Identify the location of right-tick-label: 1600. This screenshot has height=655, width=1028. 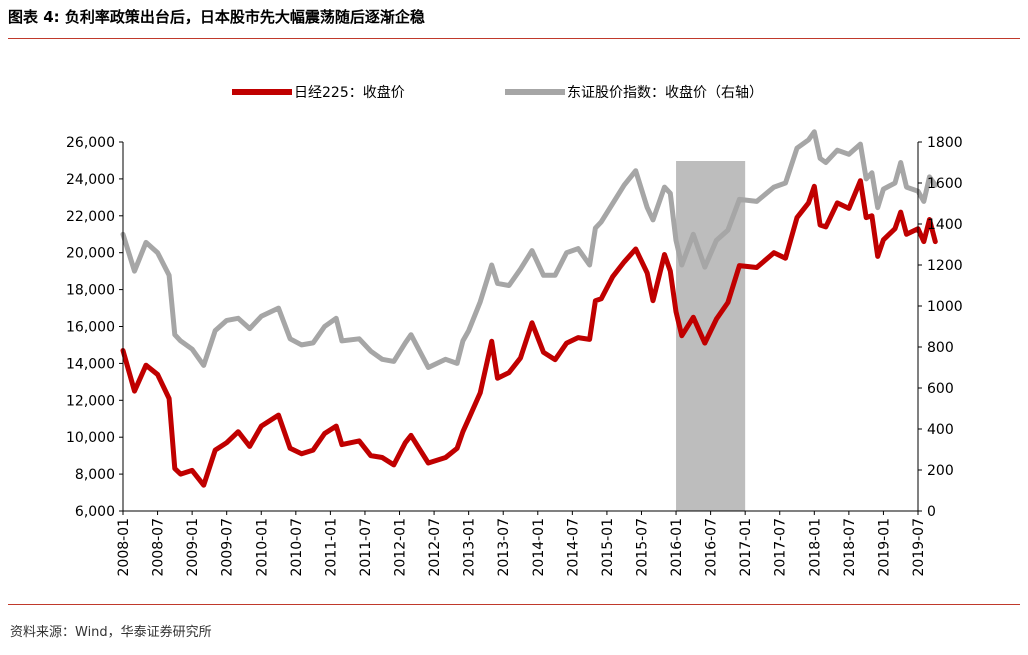
(945, 184).